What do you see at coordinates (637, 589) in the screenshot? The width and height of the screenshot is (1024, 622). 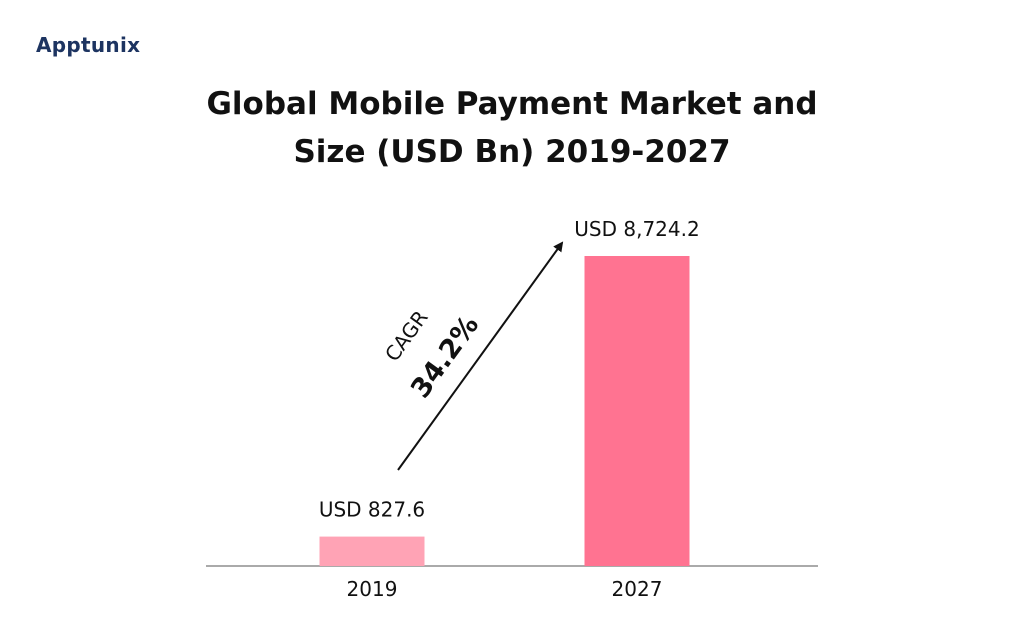 I see `x-tick-label: 2027` at bounding box center [637, 589].